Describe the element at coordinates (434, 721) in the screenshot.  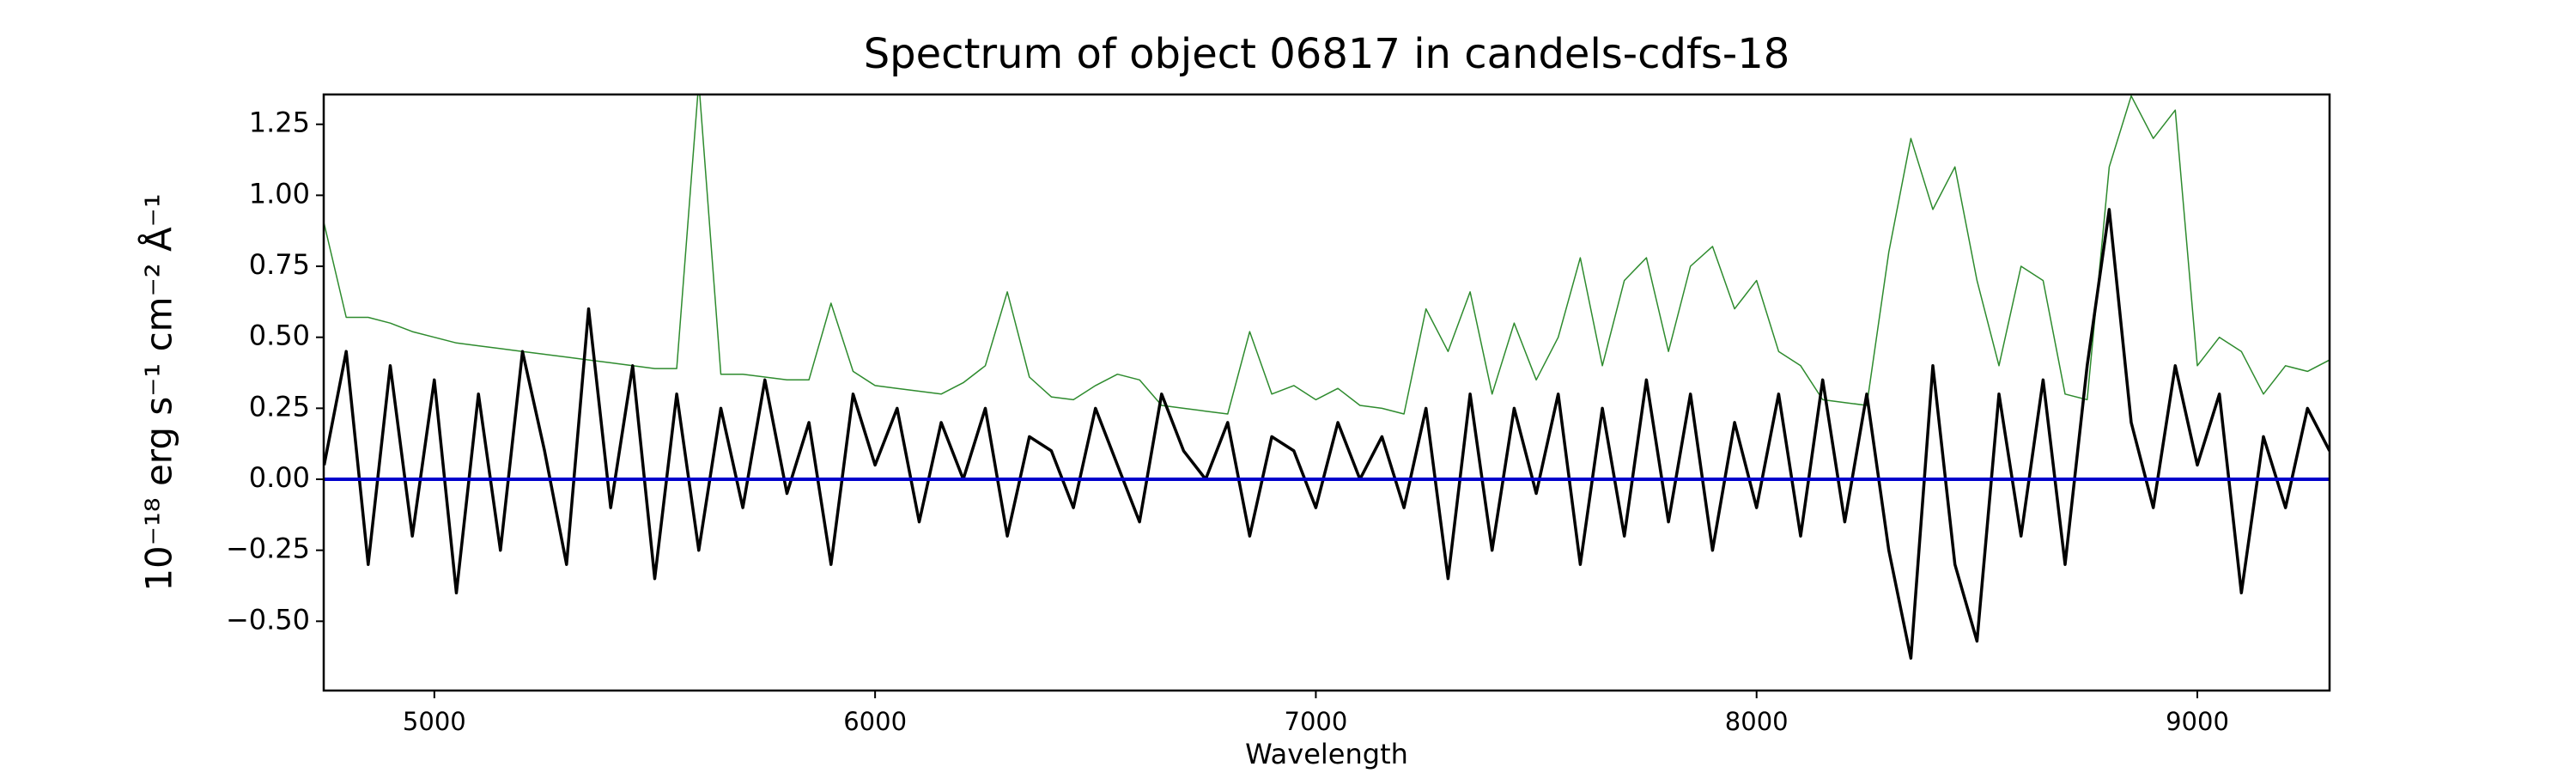
I see `x-tick-label: 5000` at that location.